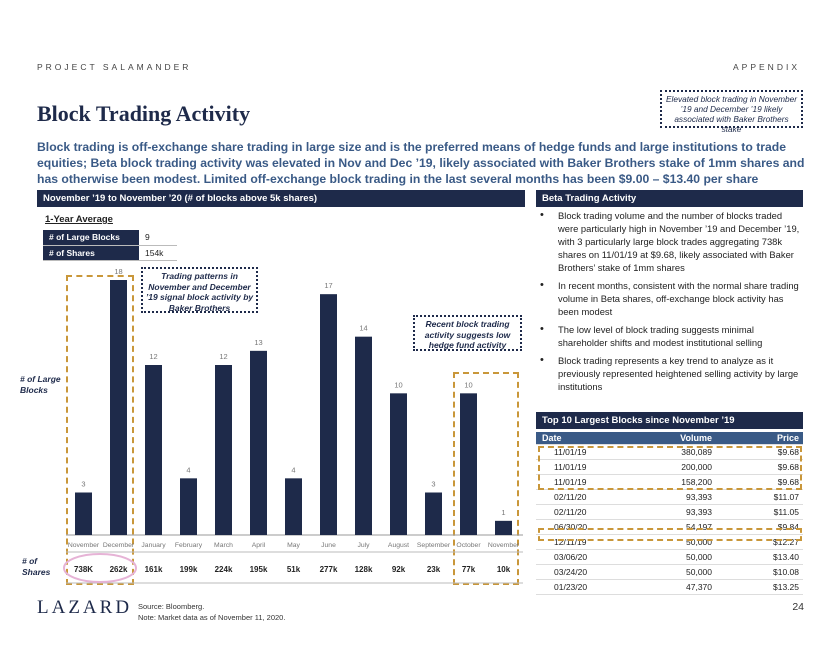 Image resolution: width=840 pixels, height=649 pixels. What do you see at coordinates (575, 542) in the screenshot?
I see `date-cell: 12/11/19` at bounding box center [575, 542].